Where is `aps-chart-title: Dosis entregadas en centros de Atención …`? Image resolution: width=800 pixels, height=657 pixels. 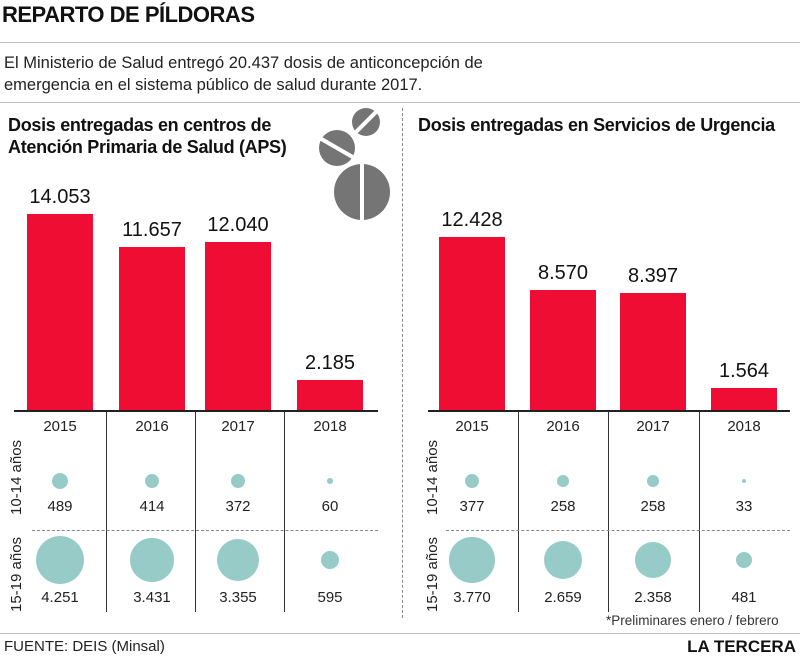
aps-chart-title: Dosis entregadas en centros de Atención … is located at coordinates (147, 136).